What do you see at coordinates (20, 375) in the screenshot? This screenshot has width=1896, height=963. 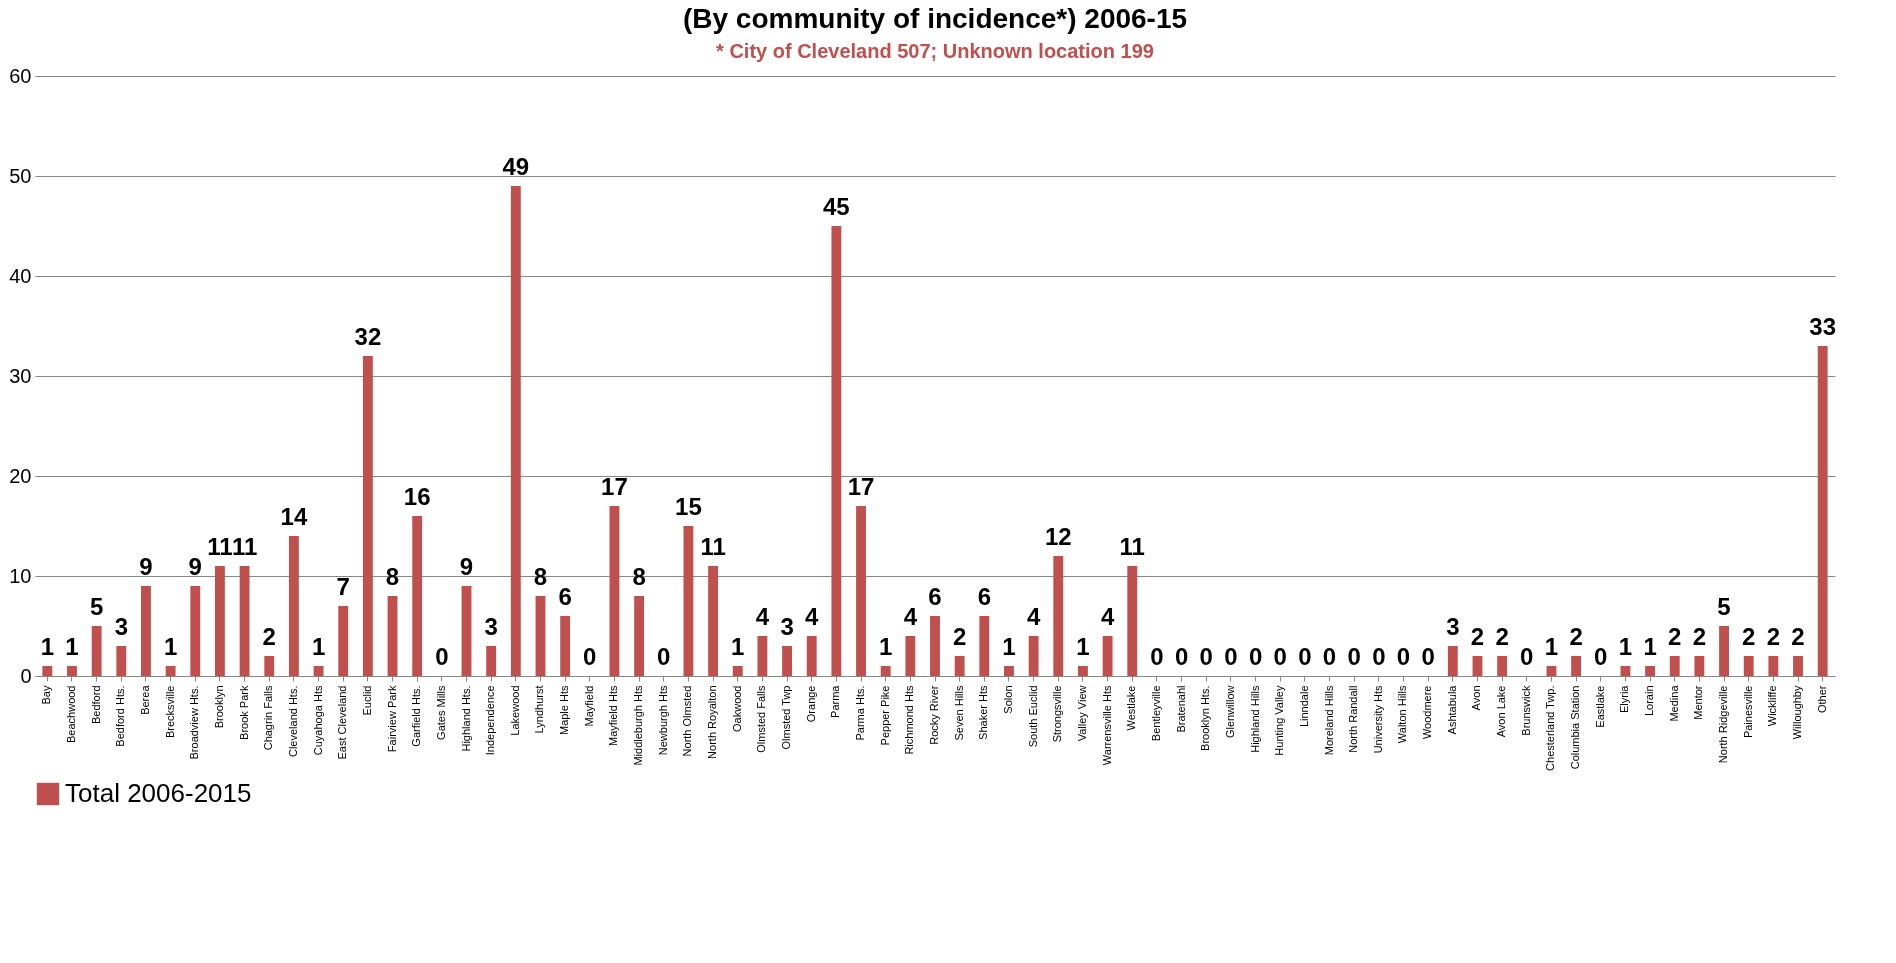 I see `y-tick-label: 30` at bounding box center [20, 375].